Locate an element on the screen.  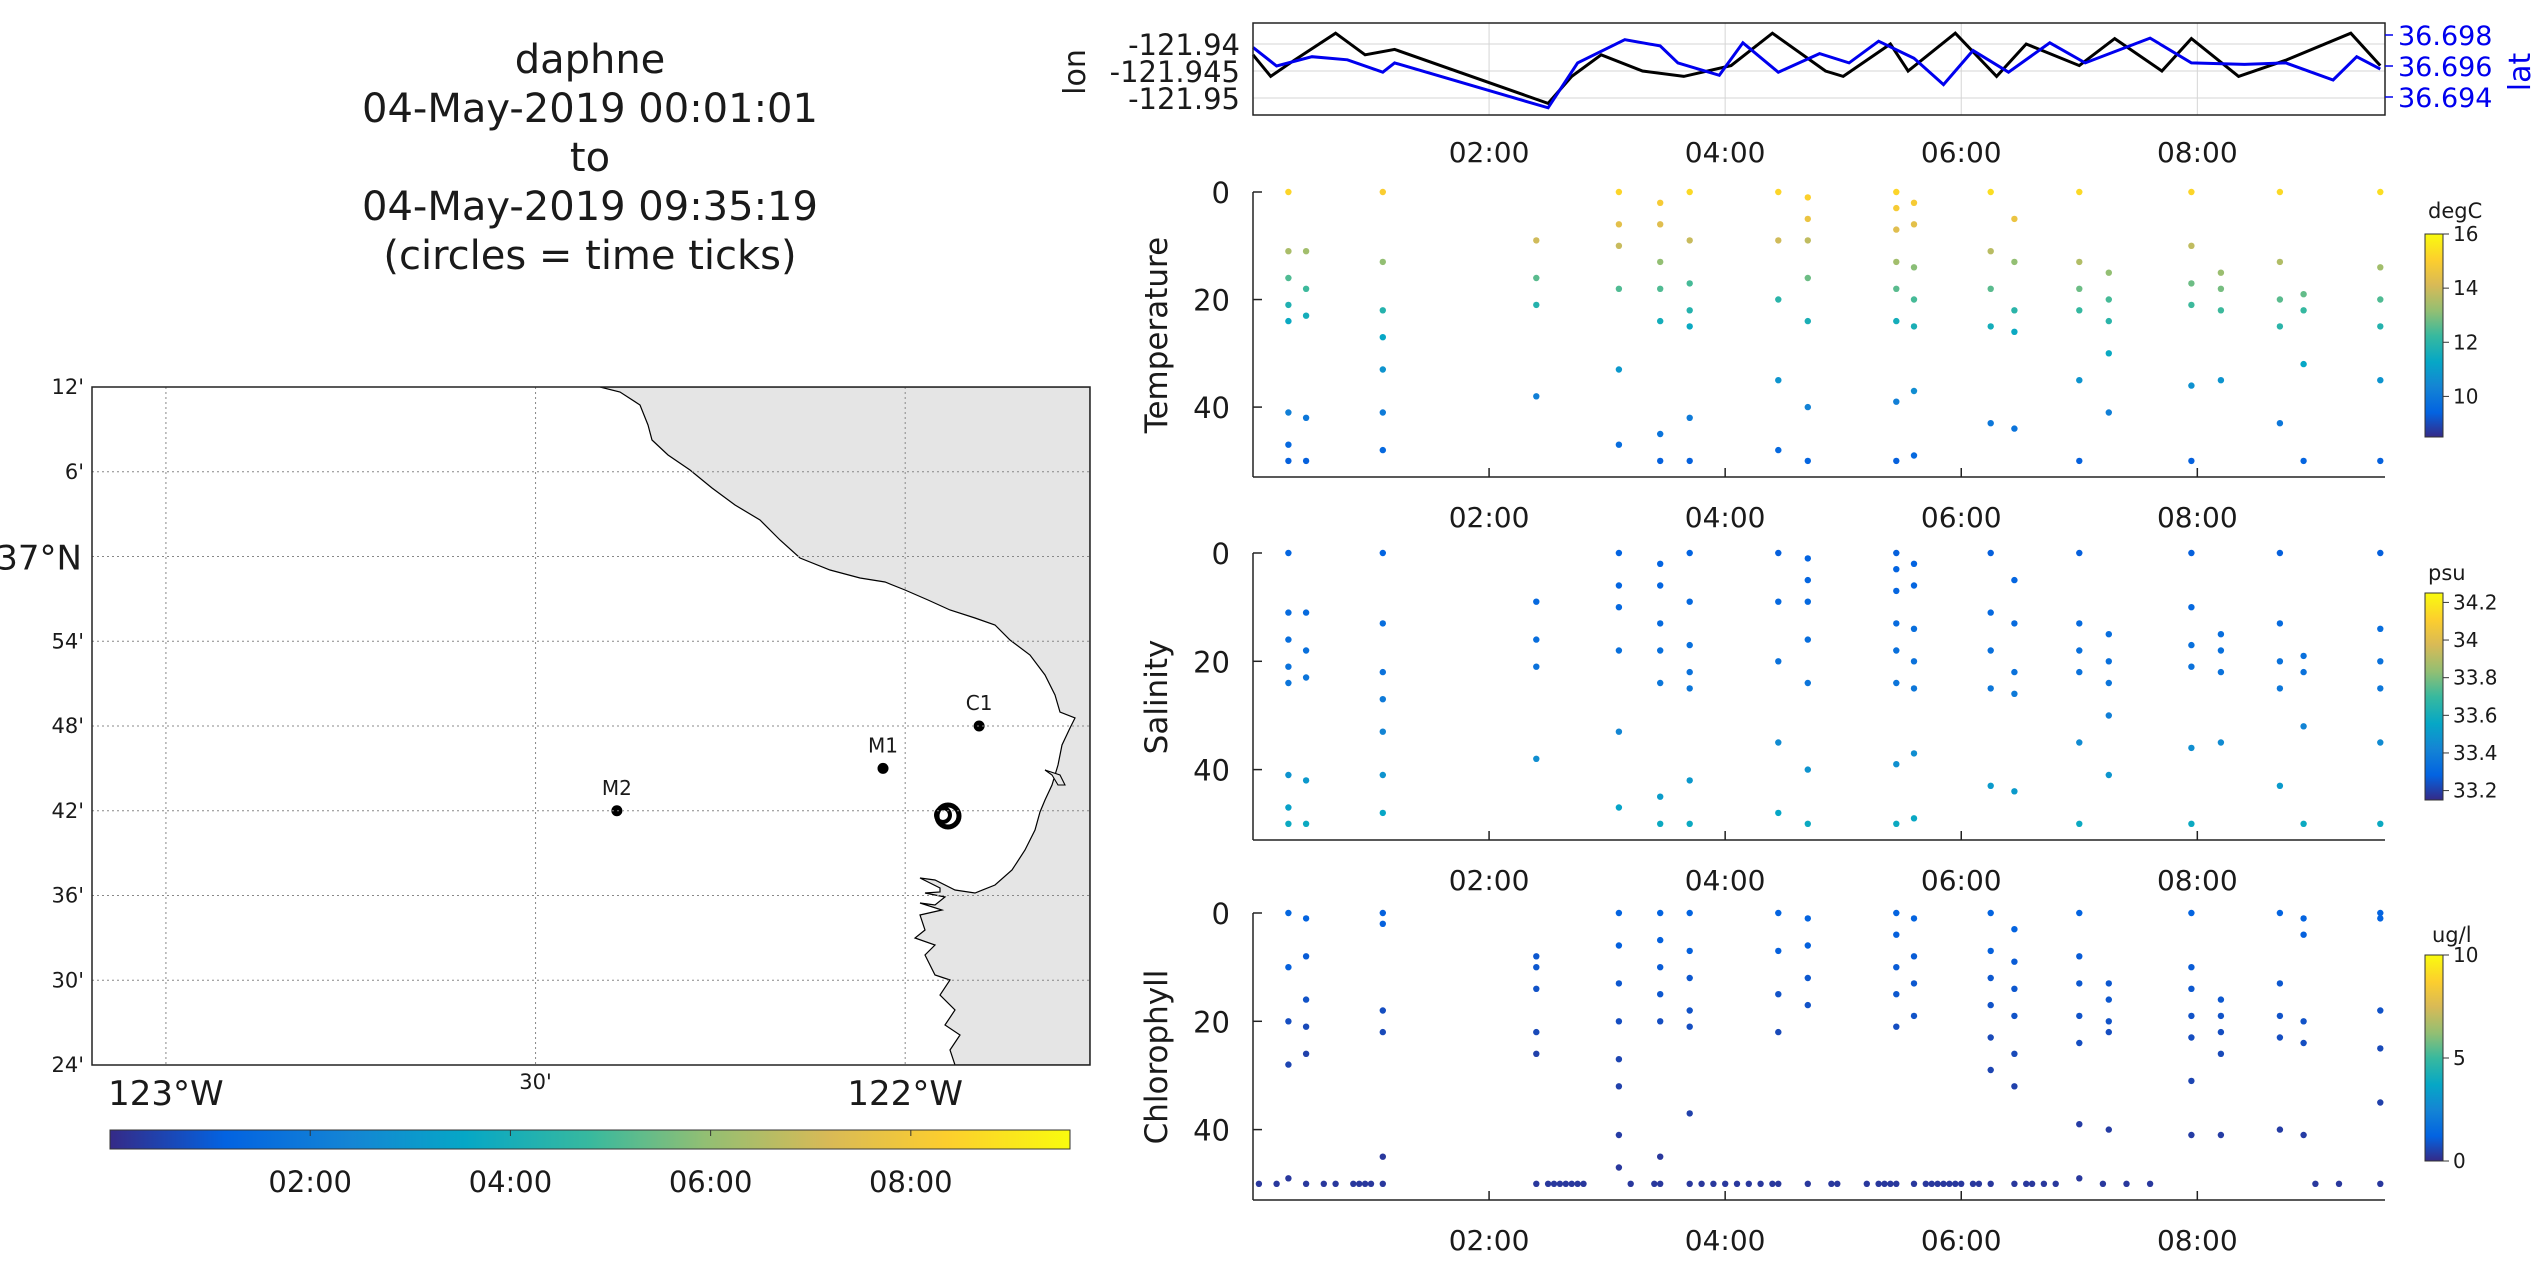
map-lat-ticks: 12' 6' 37°N 54' 48' 42' 36' 30' 24' is located at coordinates (42, 726).